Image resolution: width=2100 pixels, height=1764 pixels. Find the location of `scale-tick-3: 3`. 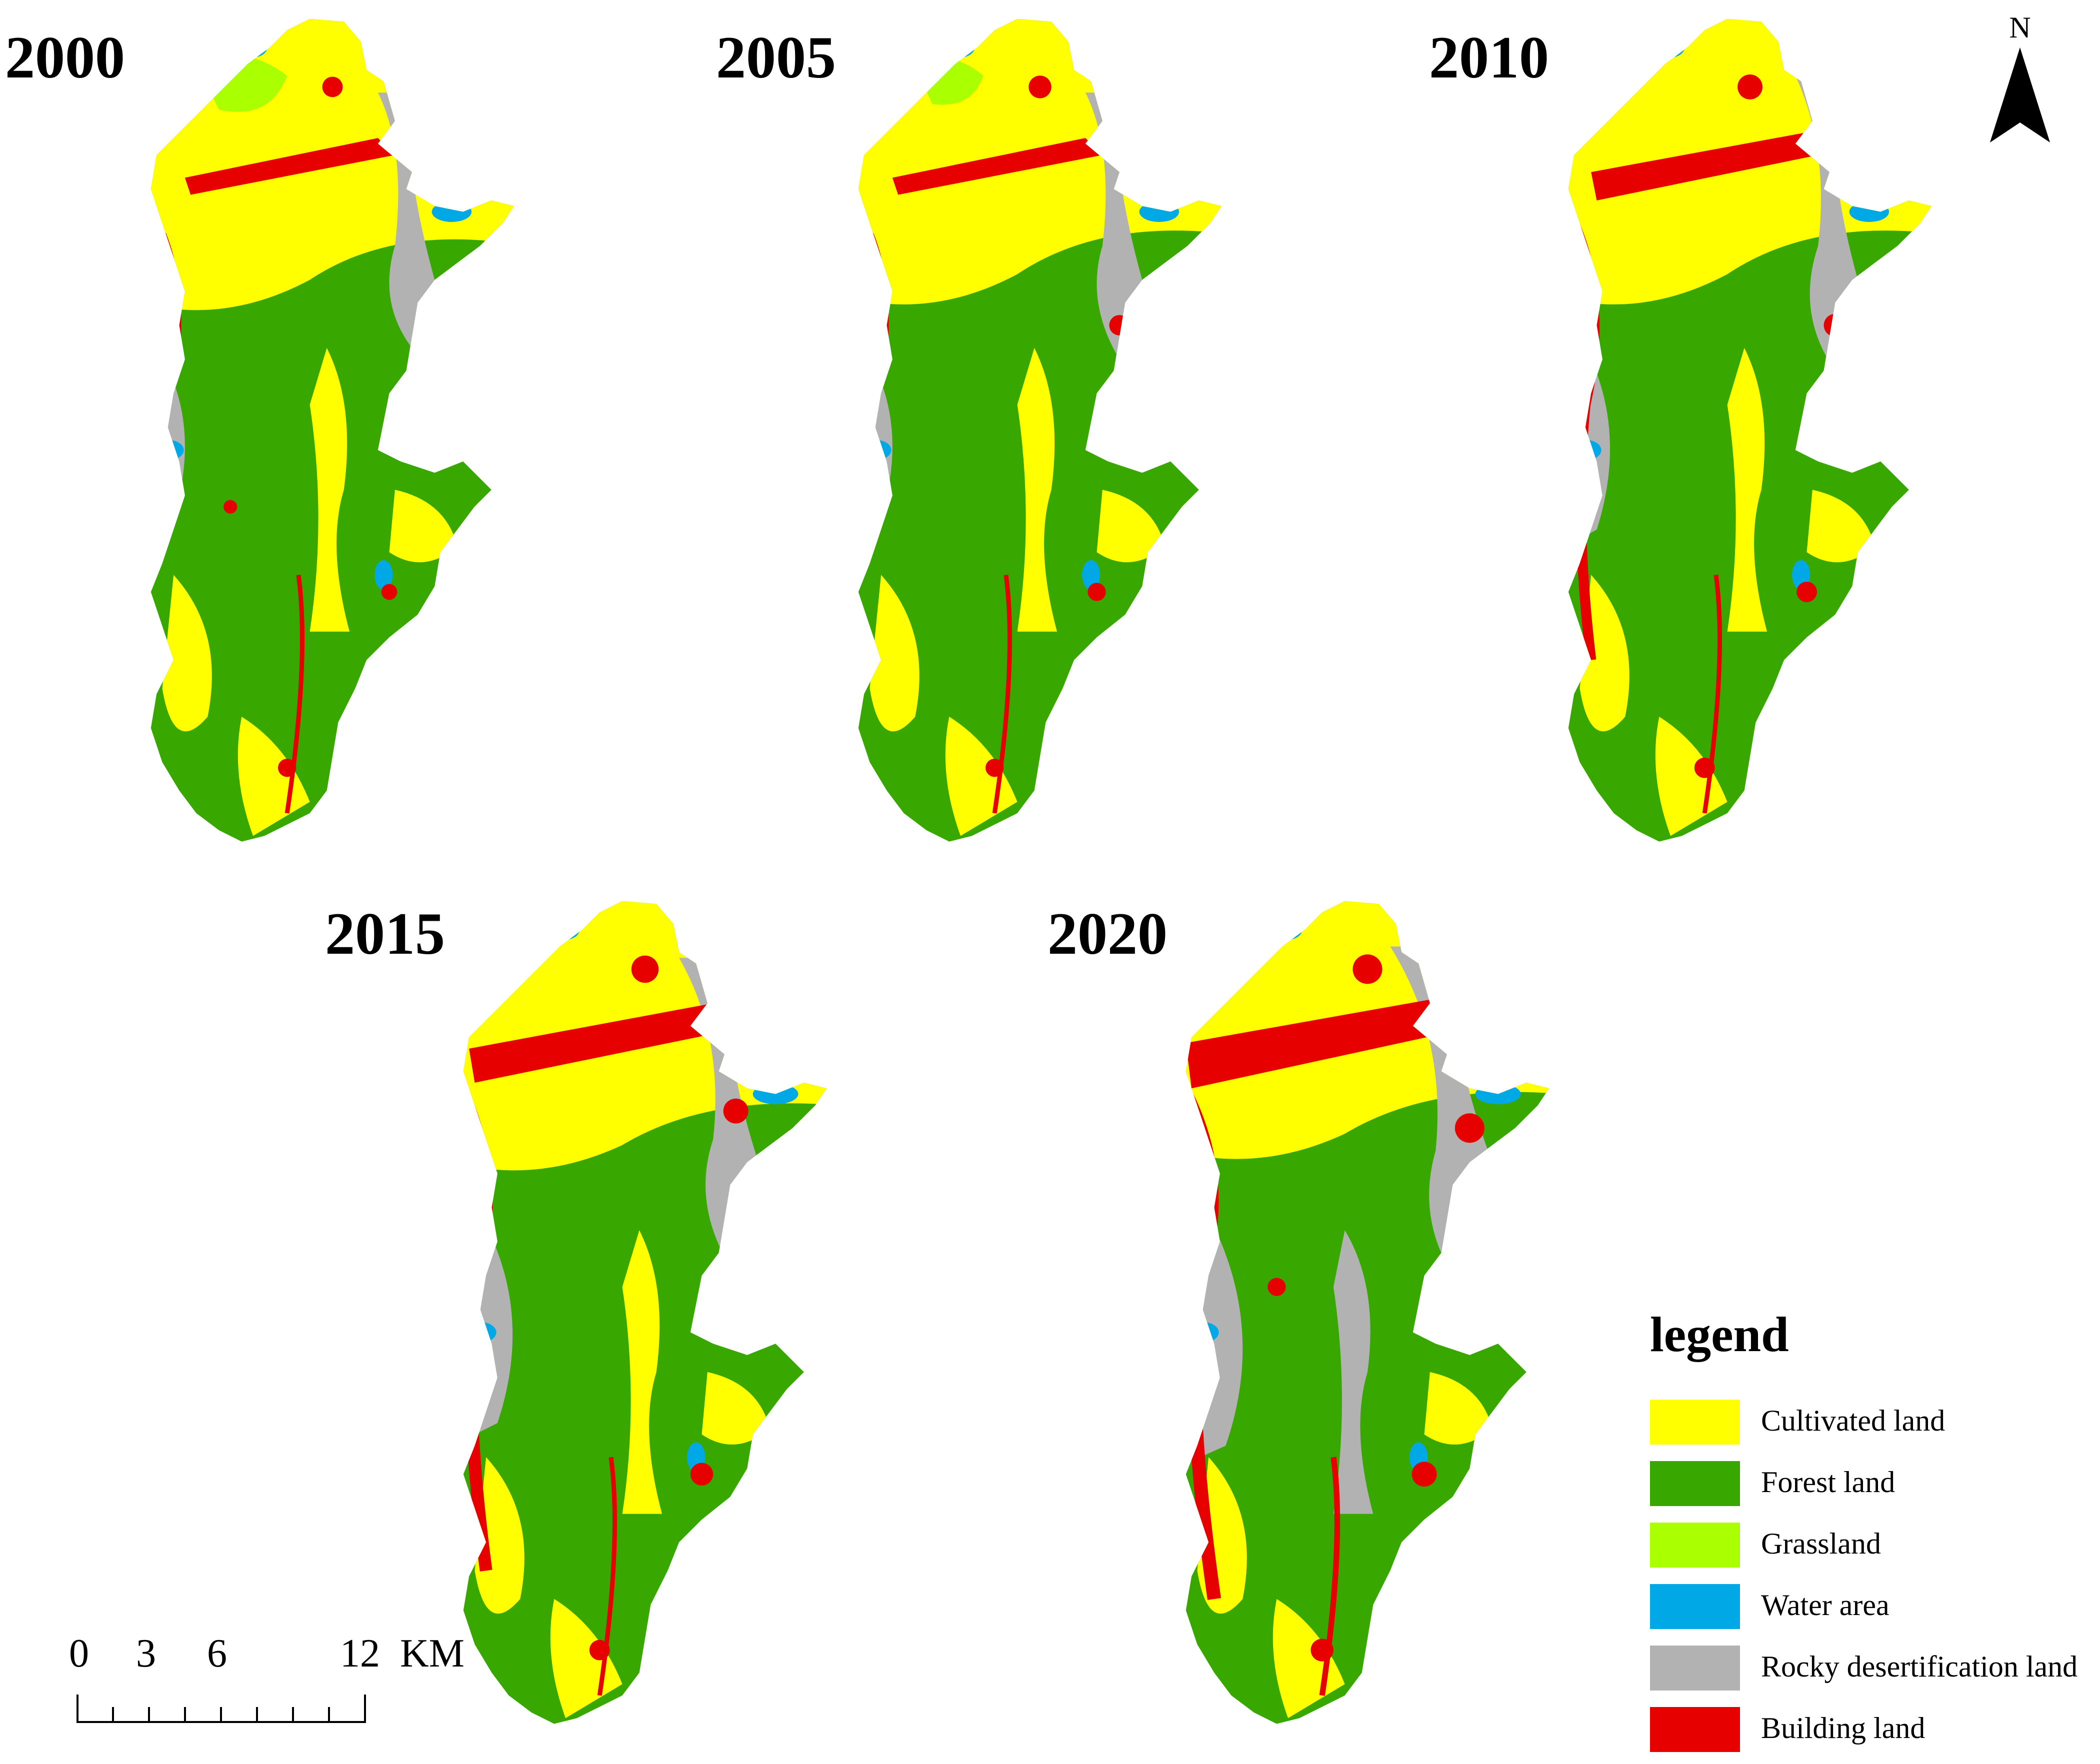

scale-tick-3: 3 is located at coordinates (146, 1654).